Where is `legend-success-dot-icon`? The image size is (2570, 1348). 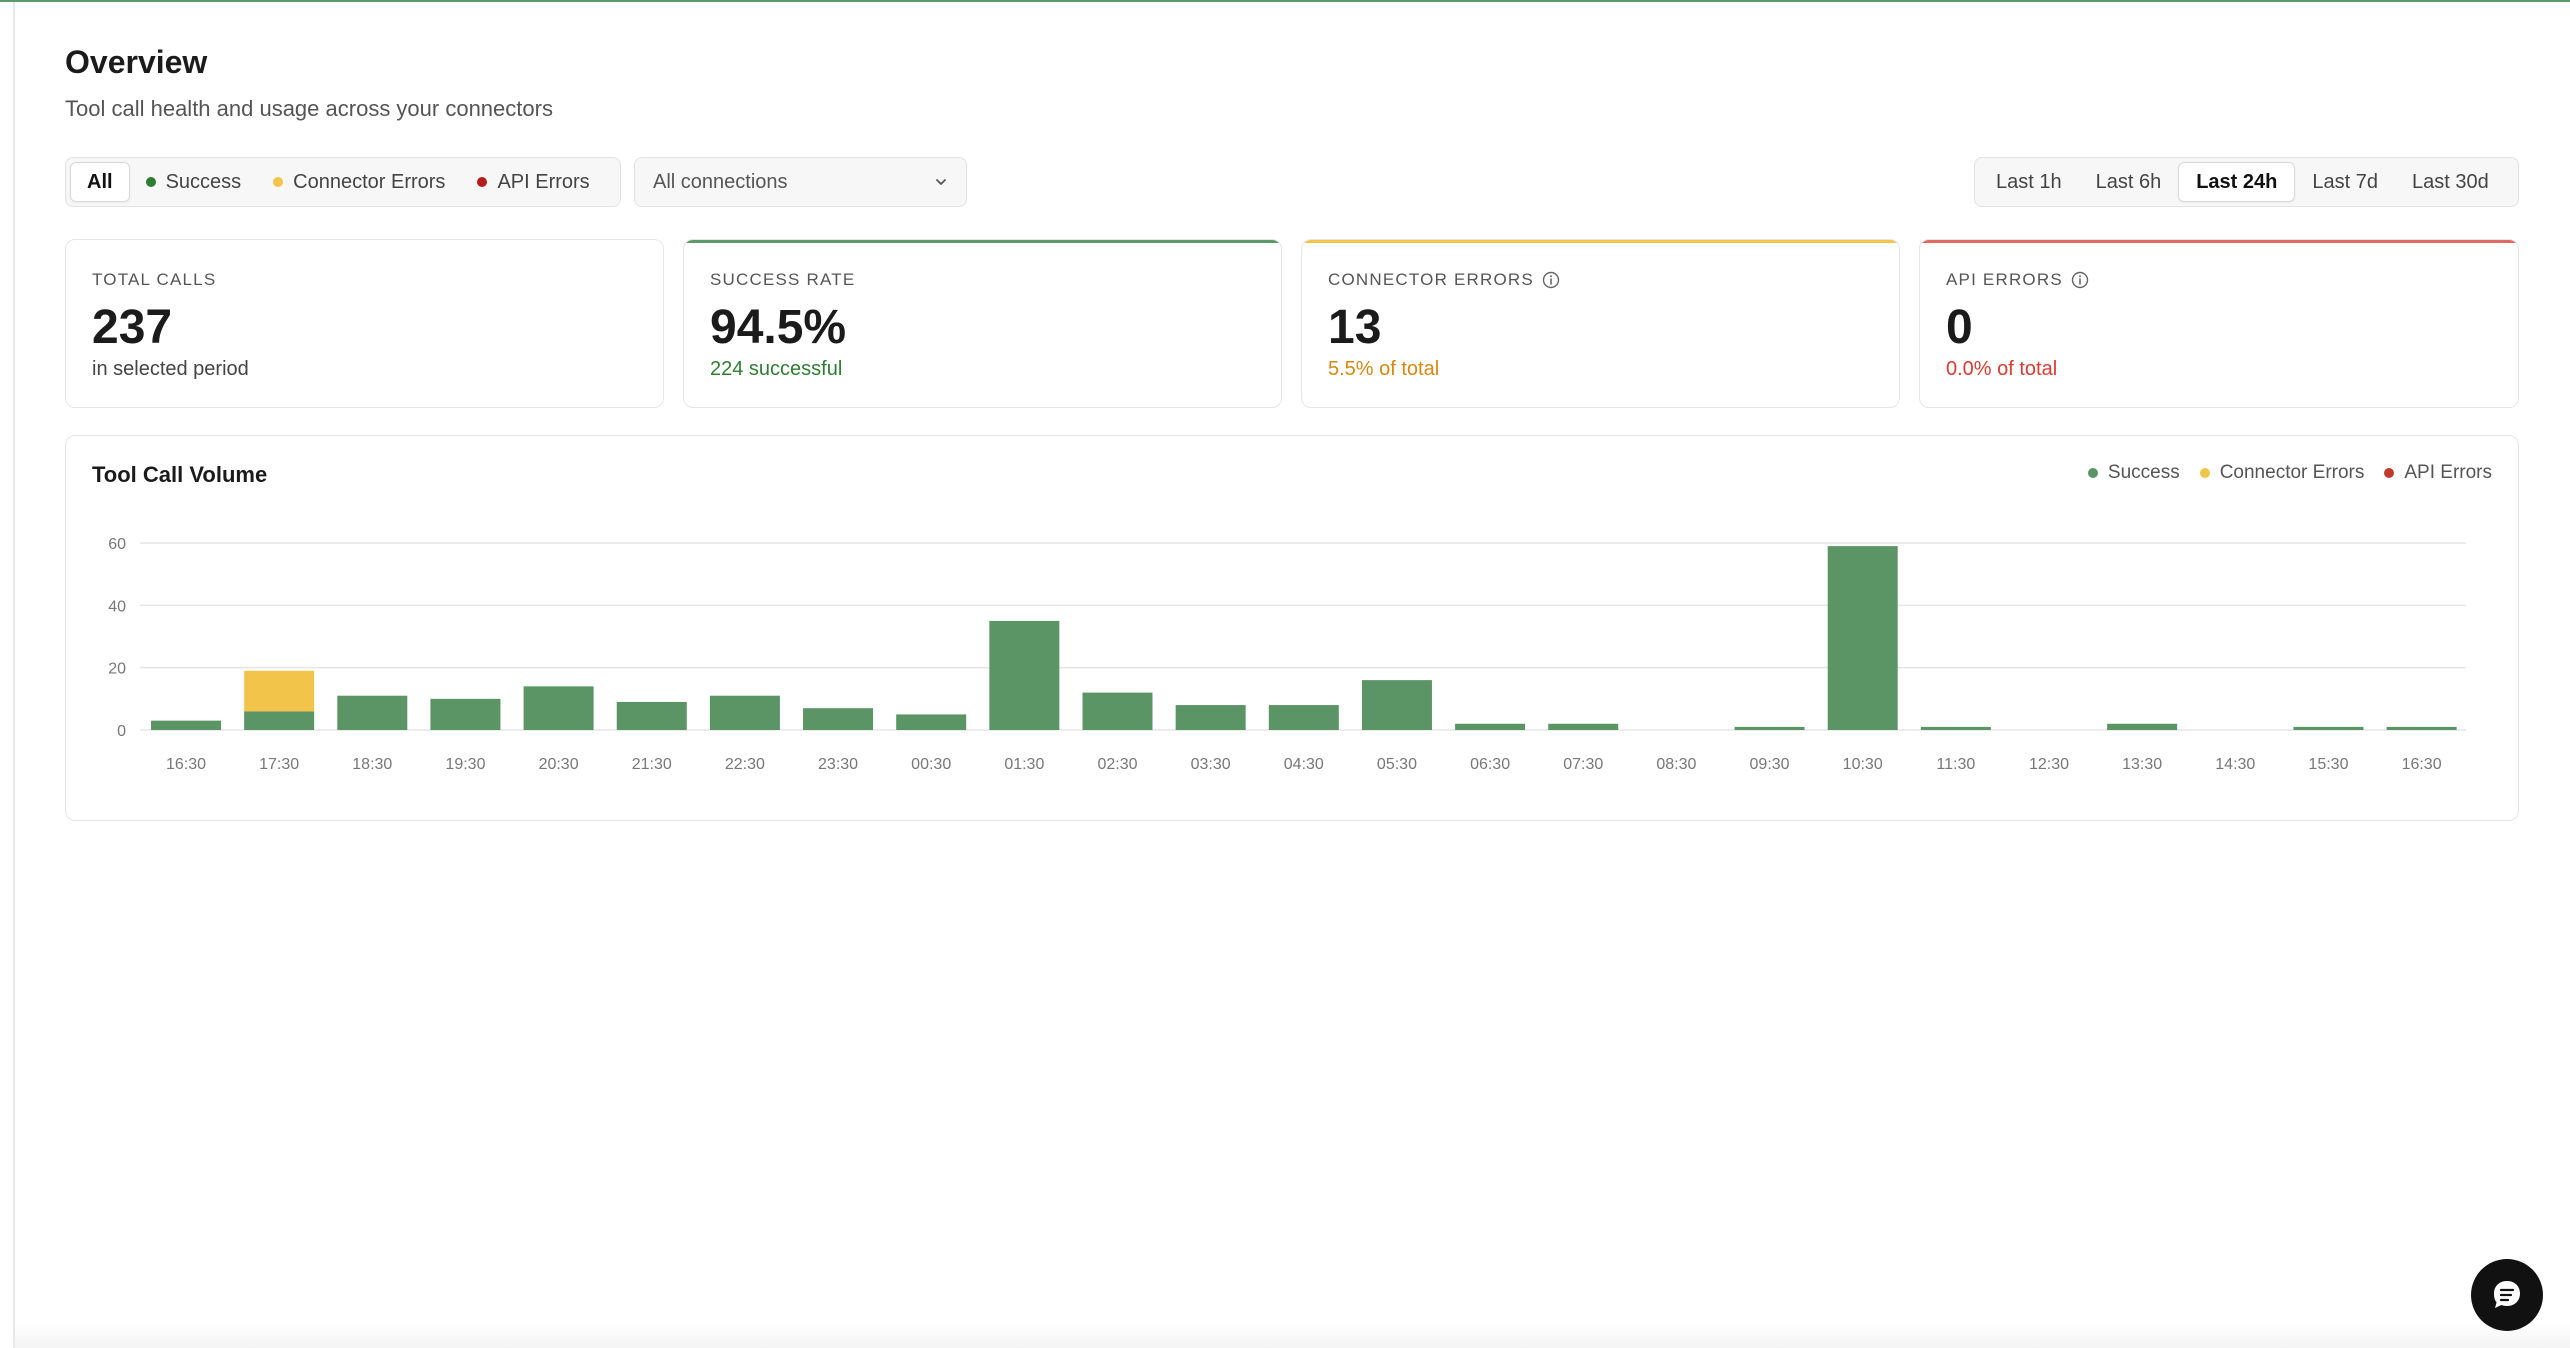 legend-success-dot-icon is located at coordinates (2092, 473).